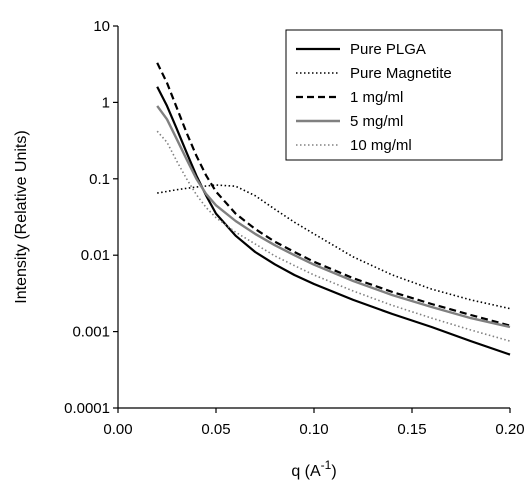  Describe the element at coordinates (509, 429) in the screenshot. I see `x-tick-label: 0.20` at that location.